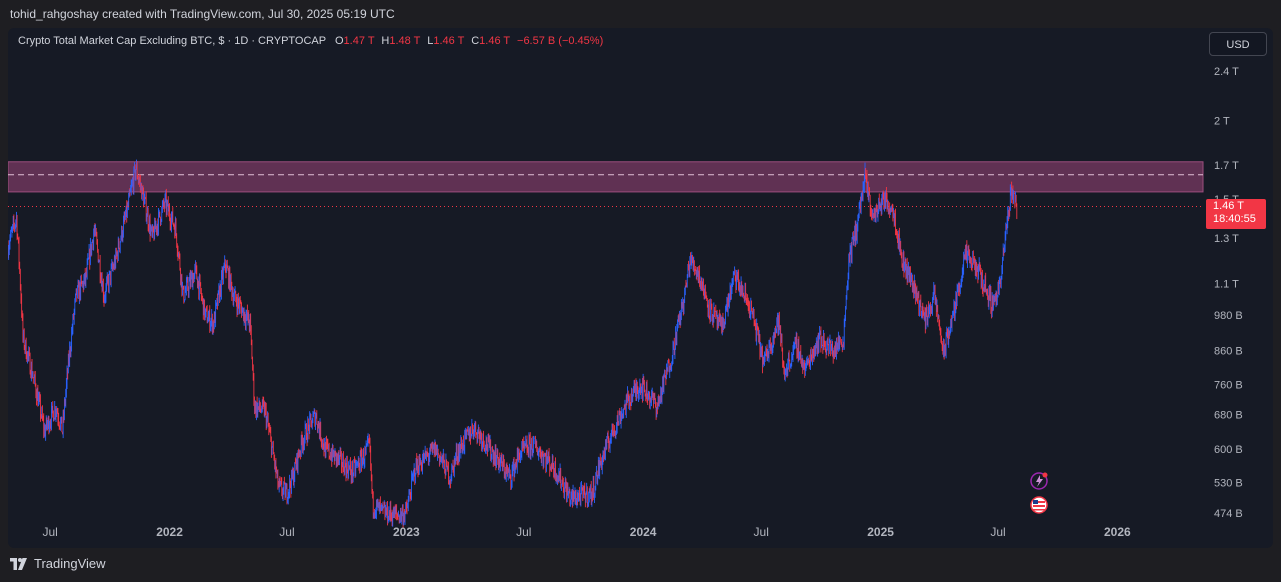 The image size is (1281, 582). Describe the element at coordinates (1228, 416) in the screenshot. I see `y-tick-label: 680 B` at that location.